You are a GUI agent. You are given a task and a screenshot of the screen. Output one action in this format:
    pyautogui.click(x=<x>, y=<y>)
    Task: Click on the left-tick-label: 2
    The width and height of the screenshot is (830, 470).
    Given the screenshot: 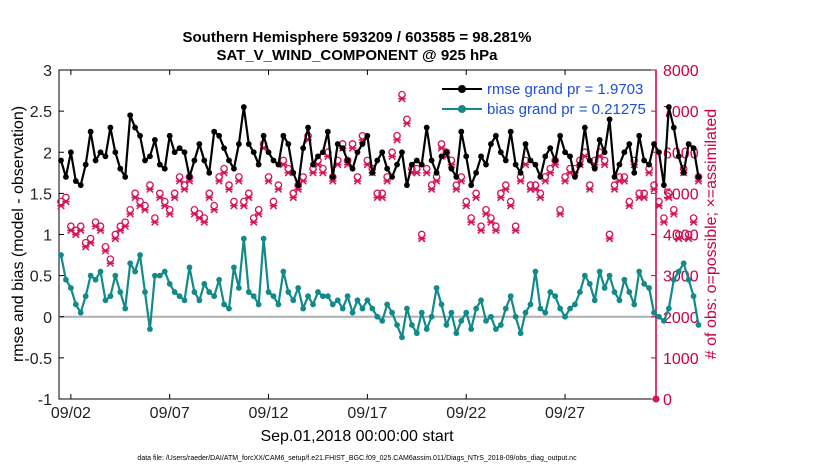 What is the action you would take?
    pyautogui.click(x=47, y=153)
    